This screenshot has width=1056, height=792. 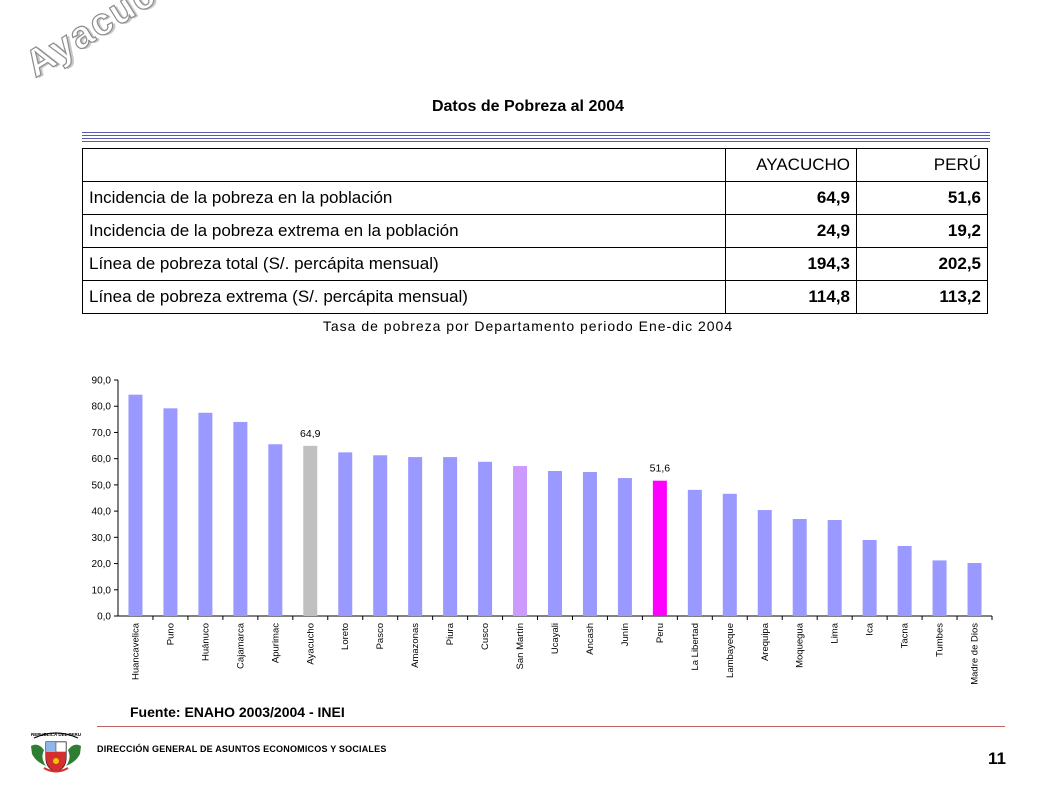 What do you see at coordinates (922, 165) in the screenshot?
I see `table-header-peru: PERÚ` at bounding box center [922, 165].